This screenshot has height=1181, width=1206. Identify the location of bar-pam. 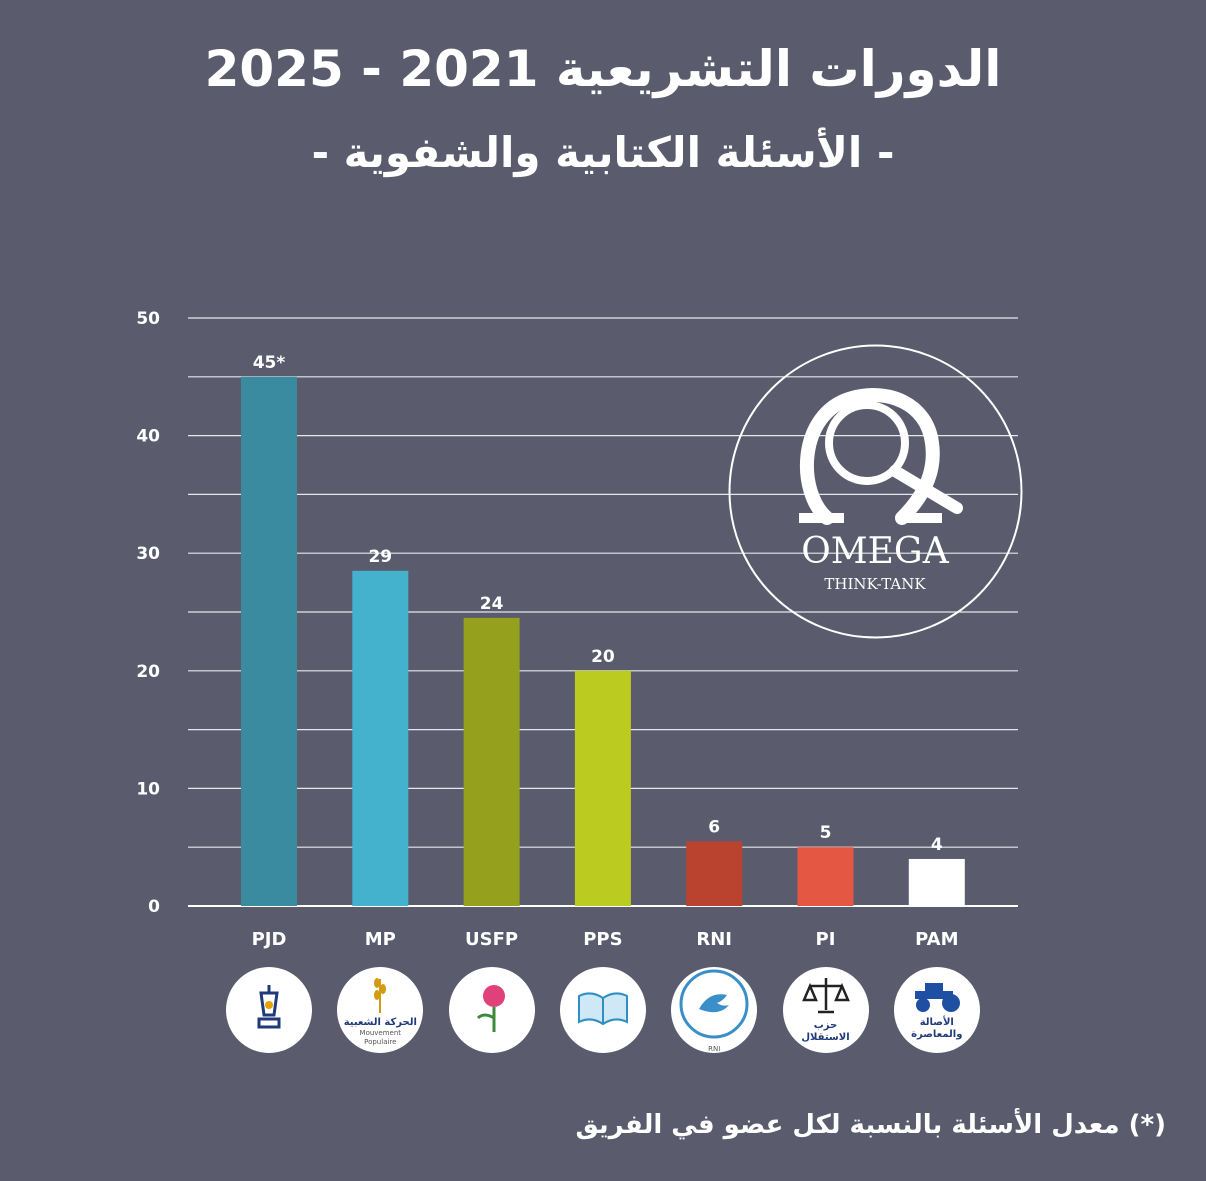
(936, 882).